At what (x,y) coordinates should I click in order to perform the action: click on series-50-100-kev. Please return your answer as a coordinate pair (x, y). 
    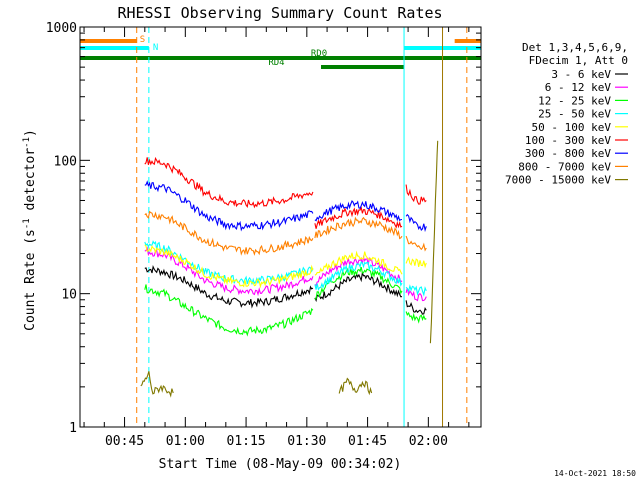
    Looking at the image, I should click on (285, 266).